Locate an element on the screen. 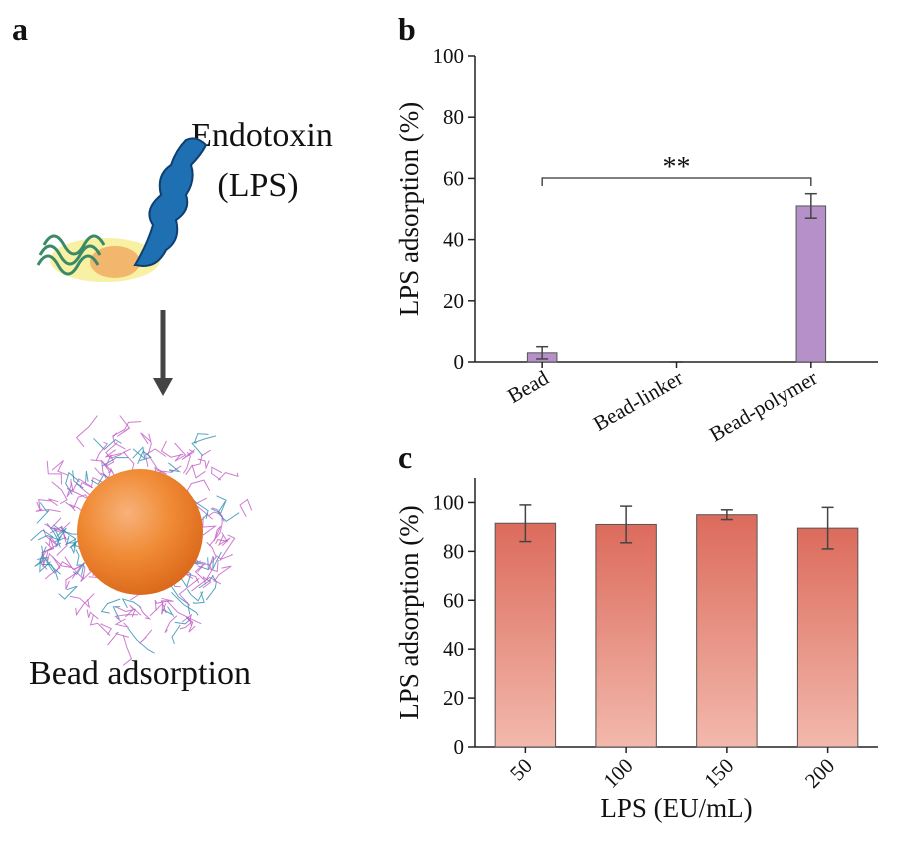 This screenshot has height=841, width=898. y-tick-label: 0 is located at coordinates (459, 362).